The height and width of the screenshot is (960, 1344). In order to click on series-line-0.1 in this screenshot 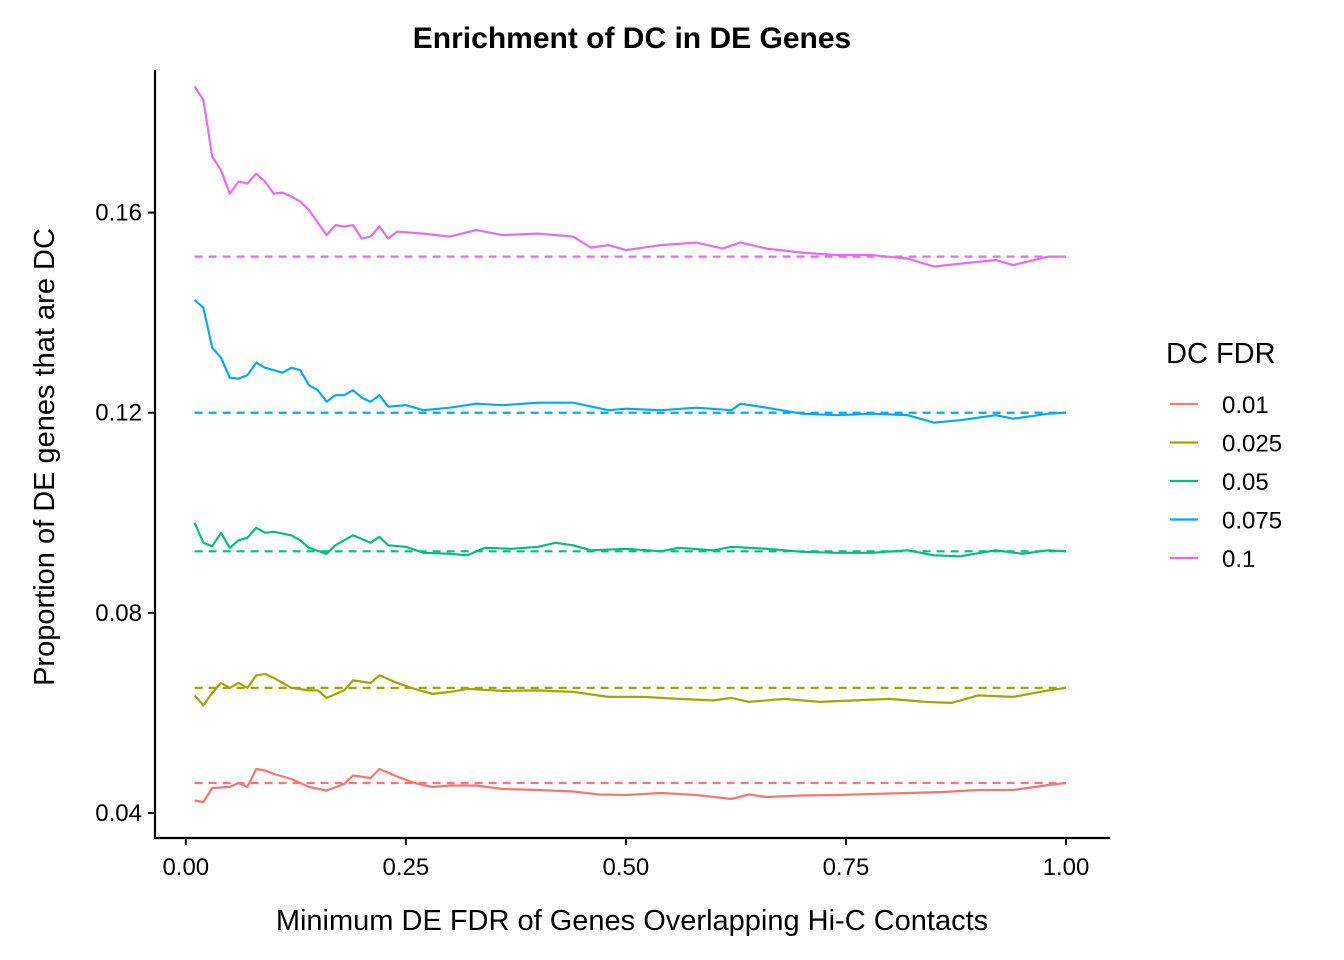, I will do `click(629, 176)`.